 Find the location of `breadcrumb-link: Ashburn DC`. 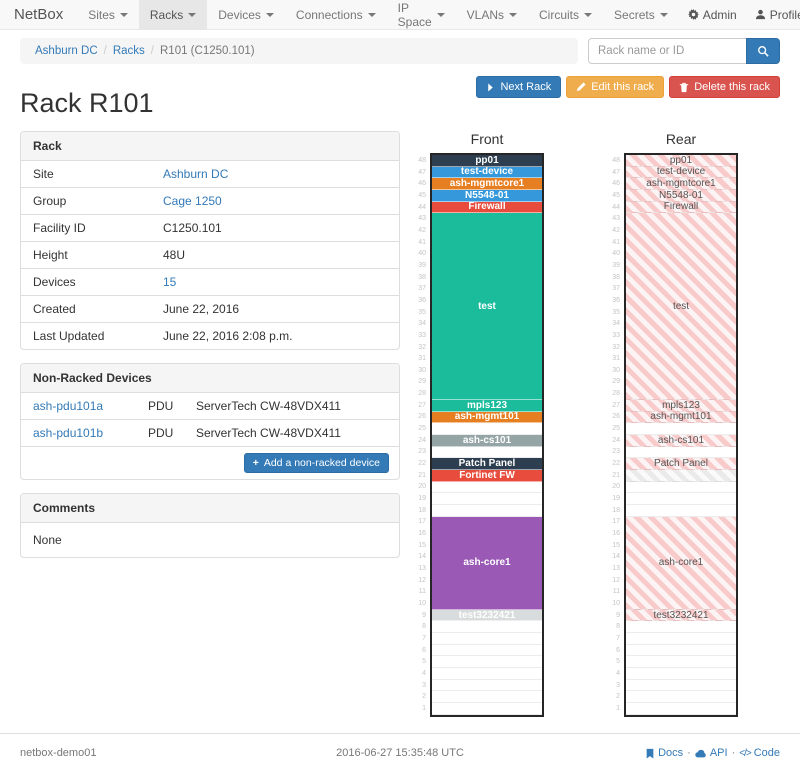

breadcrumb-link: Ashburn DC is located at coordinates (66, 51).